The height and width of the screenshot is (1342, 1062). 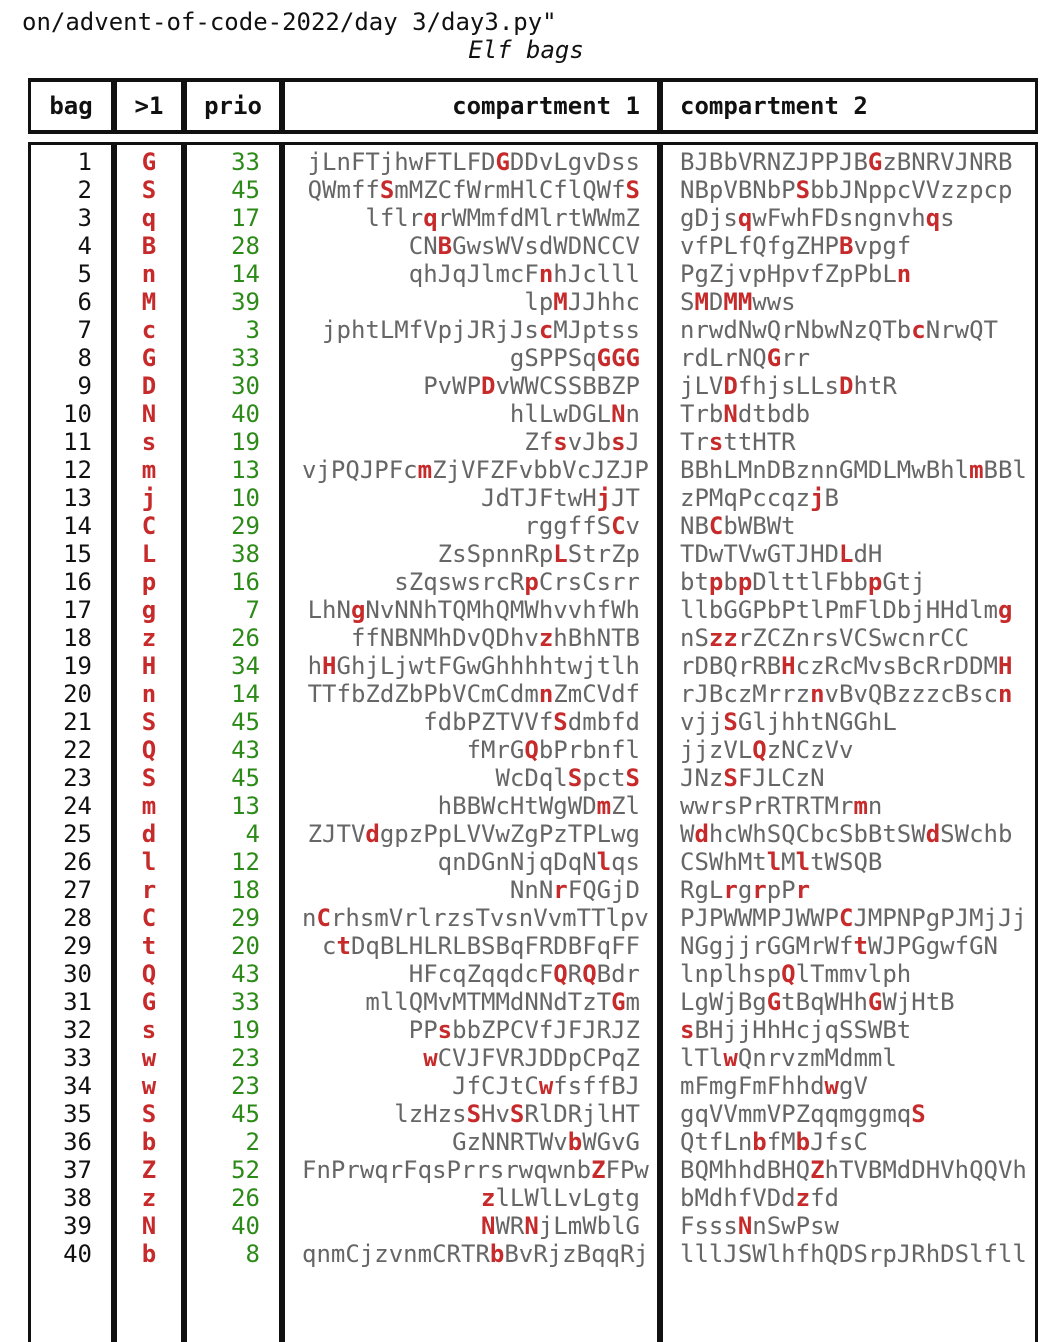 What do you see at coordinates (481, 946) in the screenshot?
I see `col-compartment-1-cell: ctDqBLHLRLBSBqFRDBFqFF` at bounding box center [481, 946].